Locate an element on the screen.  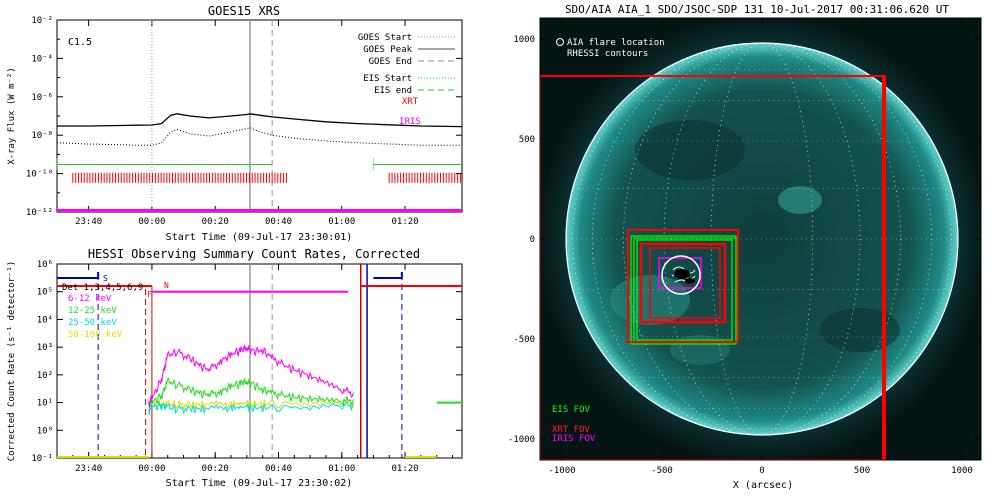
hessi-flag-s: S is located at coordinates (105, 278).